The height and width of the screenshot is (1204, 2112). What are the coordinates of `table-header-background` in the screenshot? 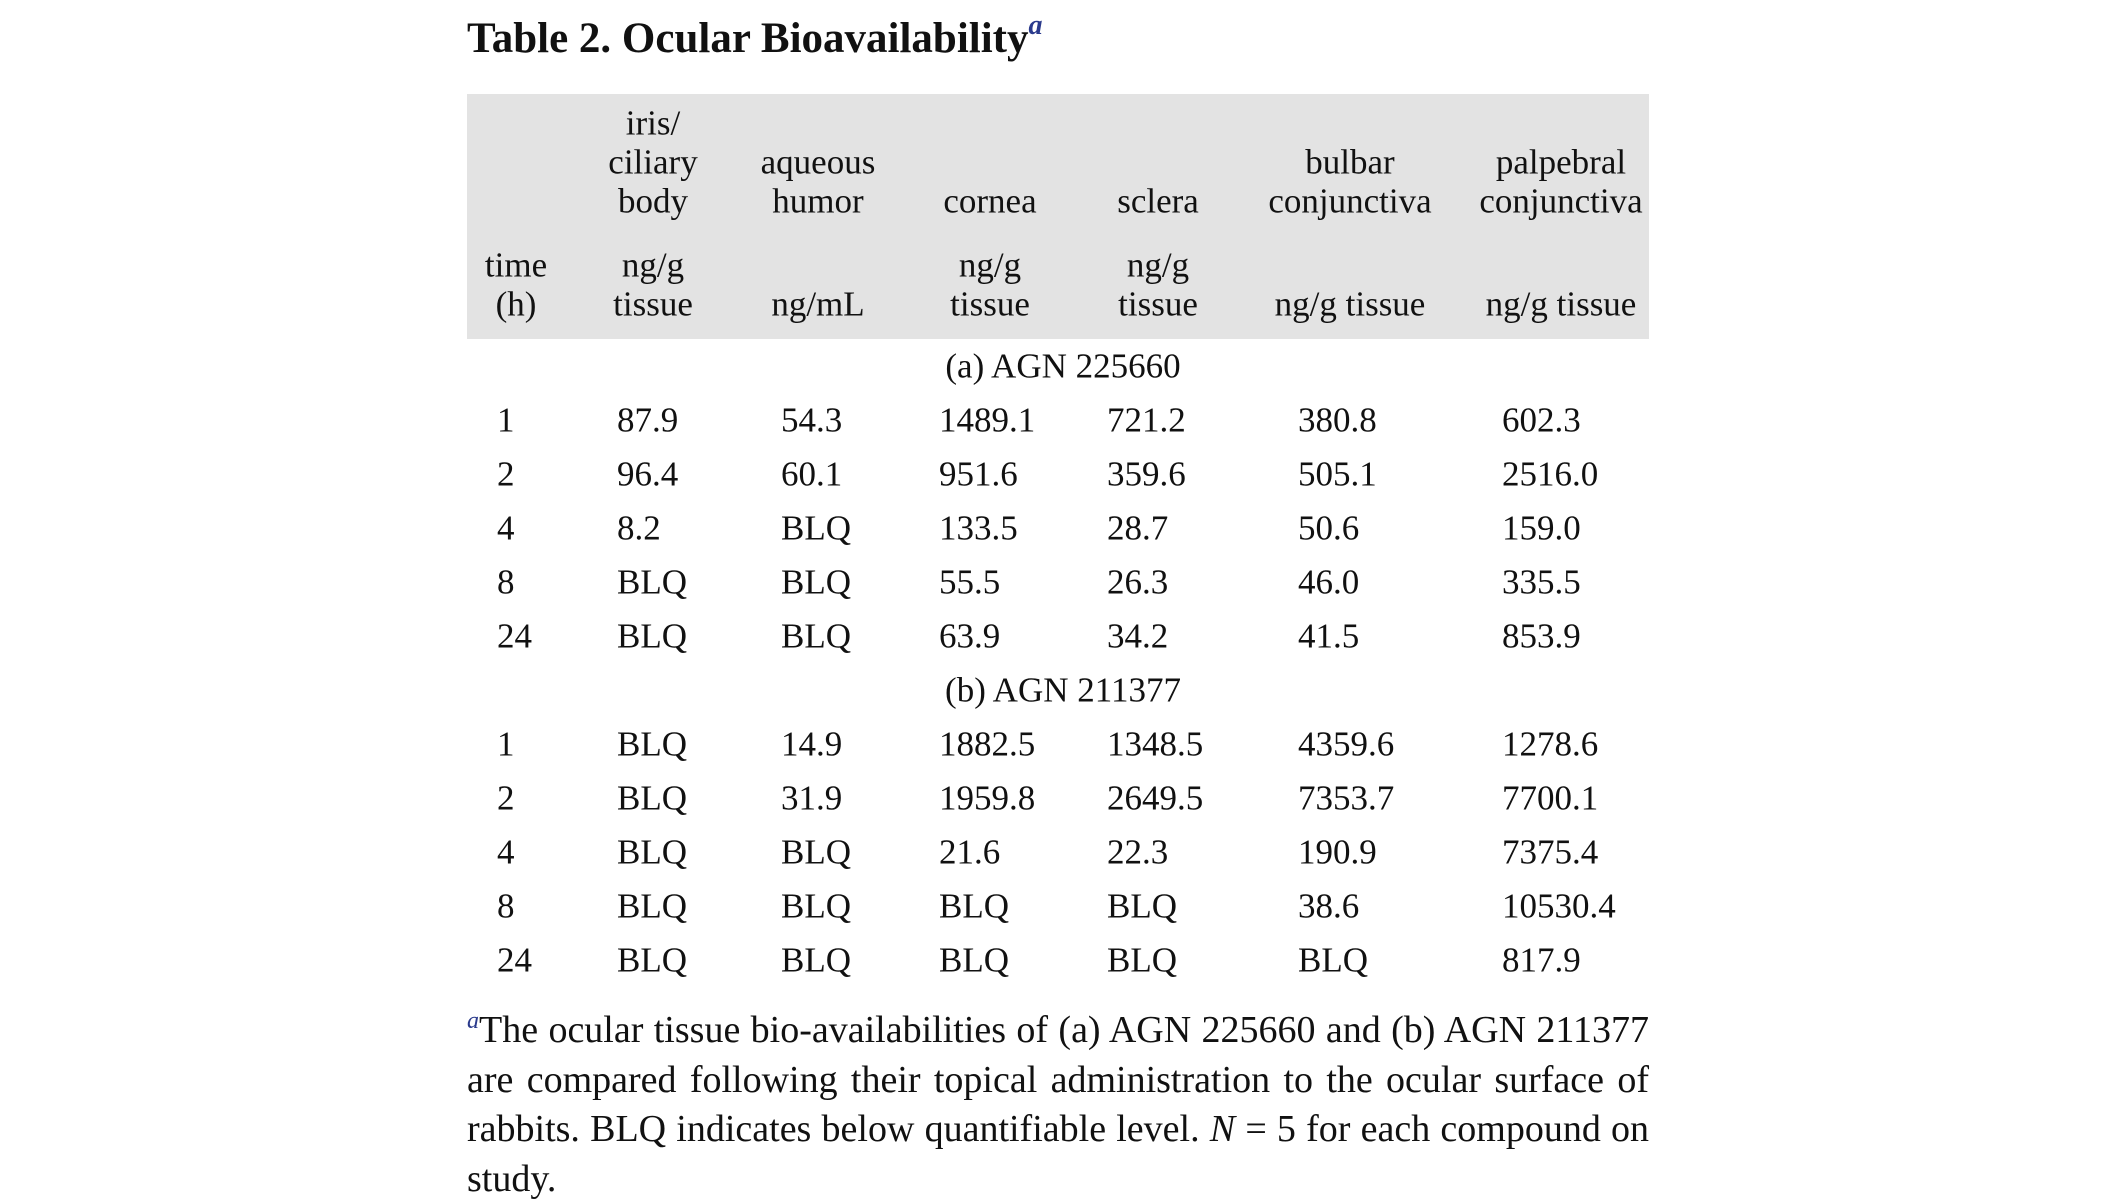 It's located at (1058, 216).